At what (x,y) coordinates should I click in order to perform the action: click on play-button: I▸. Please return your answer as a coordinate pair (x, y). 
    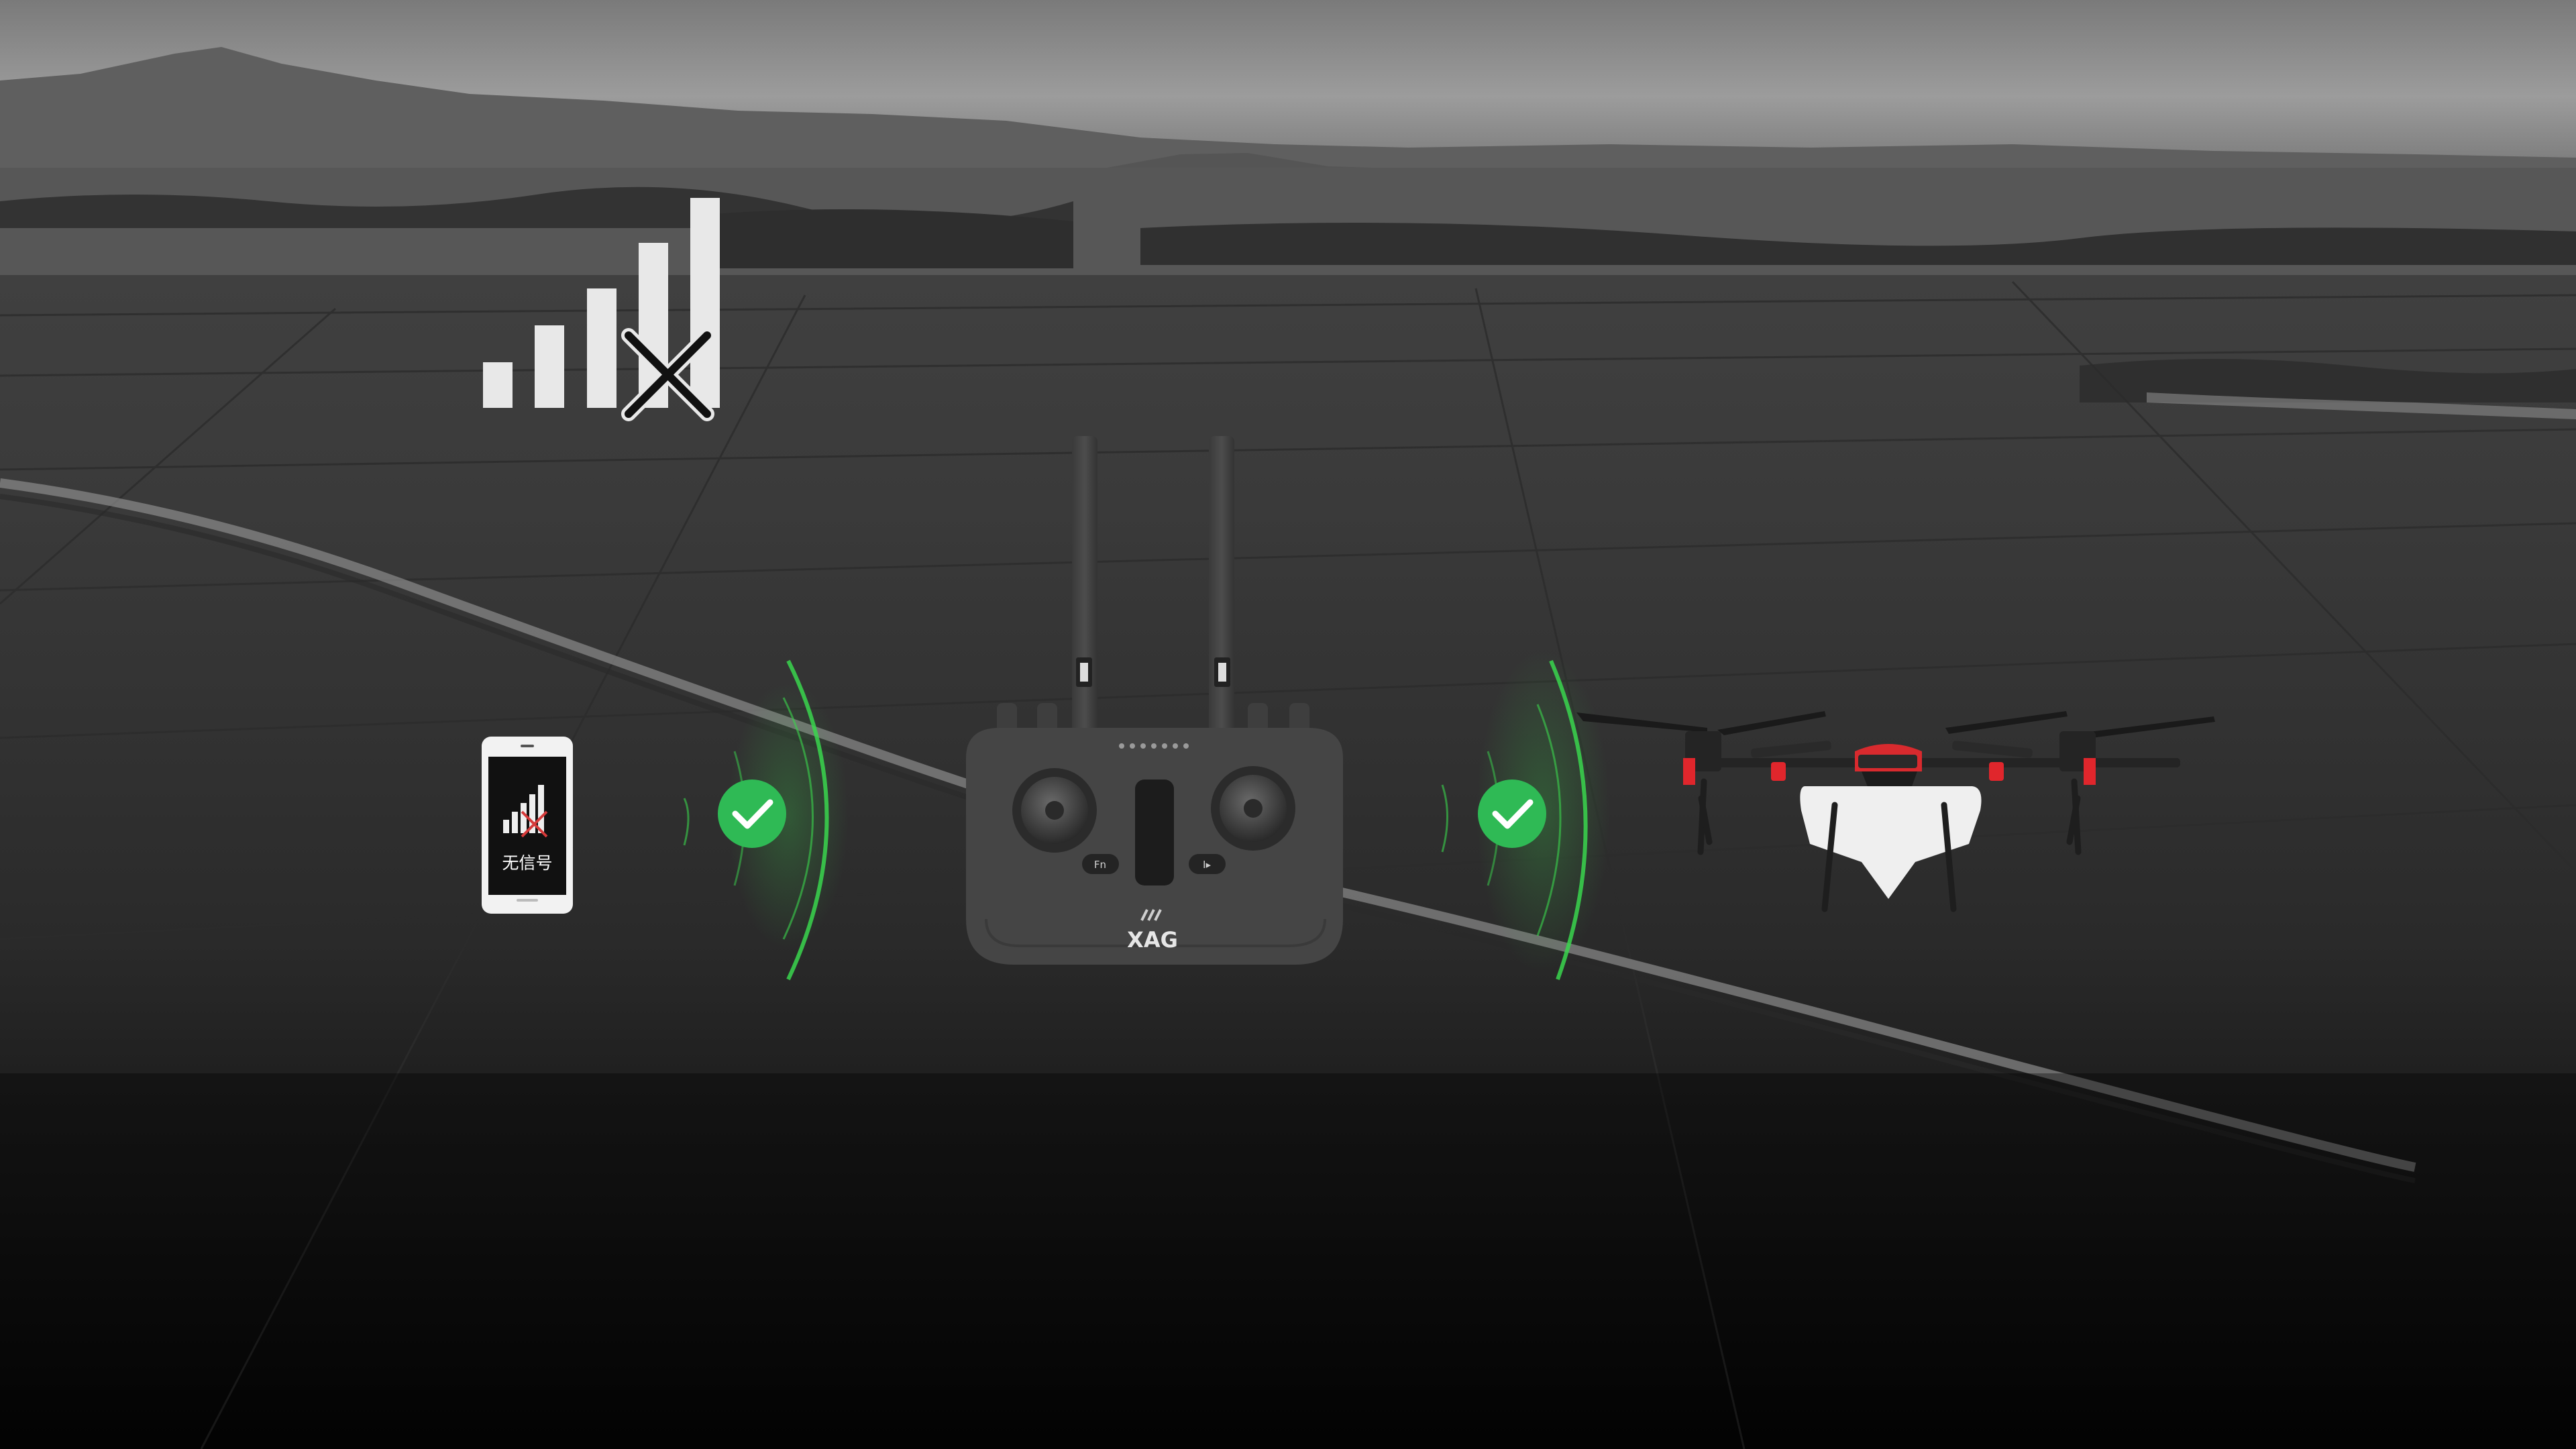
    Looking at the image, I should click on (1207, 864).